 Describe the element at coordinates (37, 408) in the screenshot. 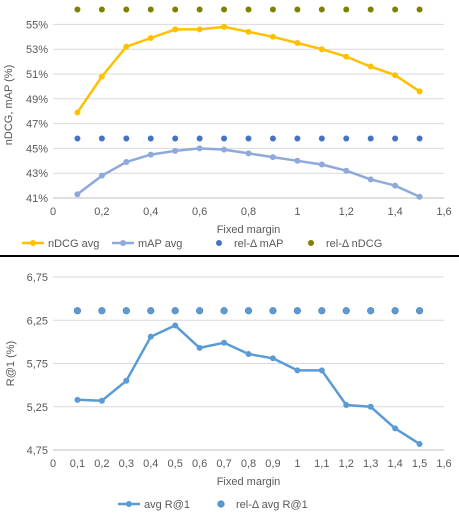

I see `y-tick-label: 5,25` at that location.